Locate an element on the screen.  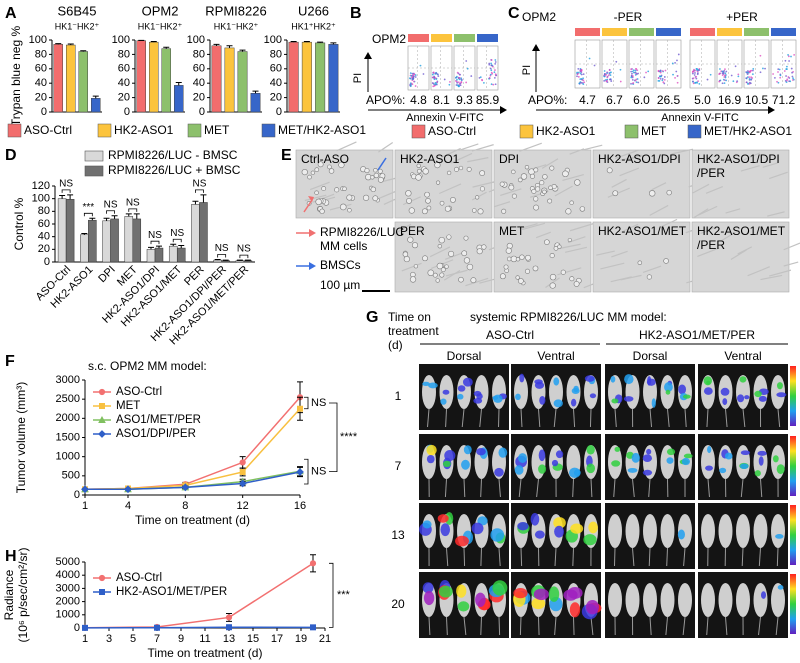
view-label: Ventral is located at coordinates (742, 356).